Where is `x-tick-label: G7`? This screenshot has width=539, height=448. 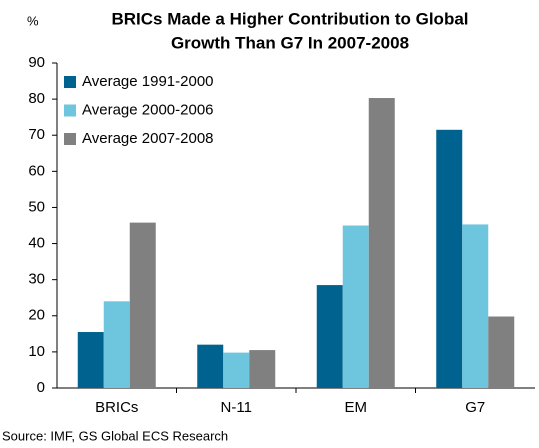
x-tick-label: G7 is located at coordinates (475, 407).